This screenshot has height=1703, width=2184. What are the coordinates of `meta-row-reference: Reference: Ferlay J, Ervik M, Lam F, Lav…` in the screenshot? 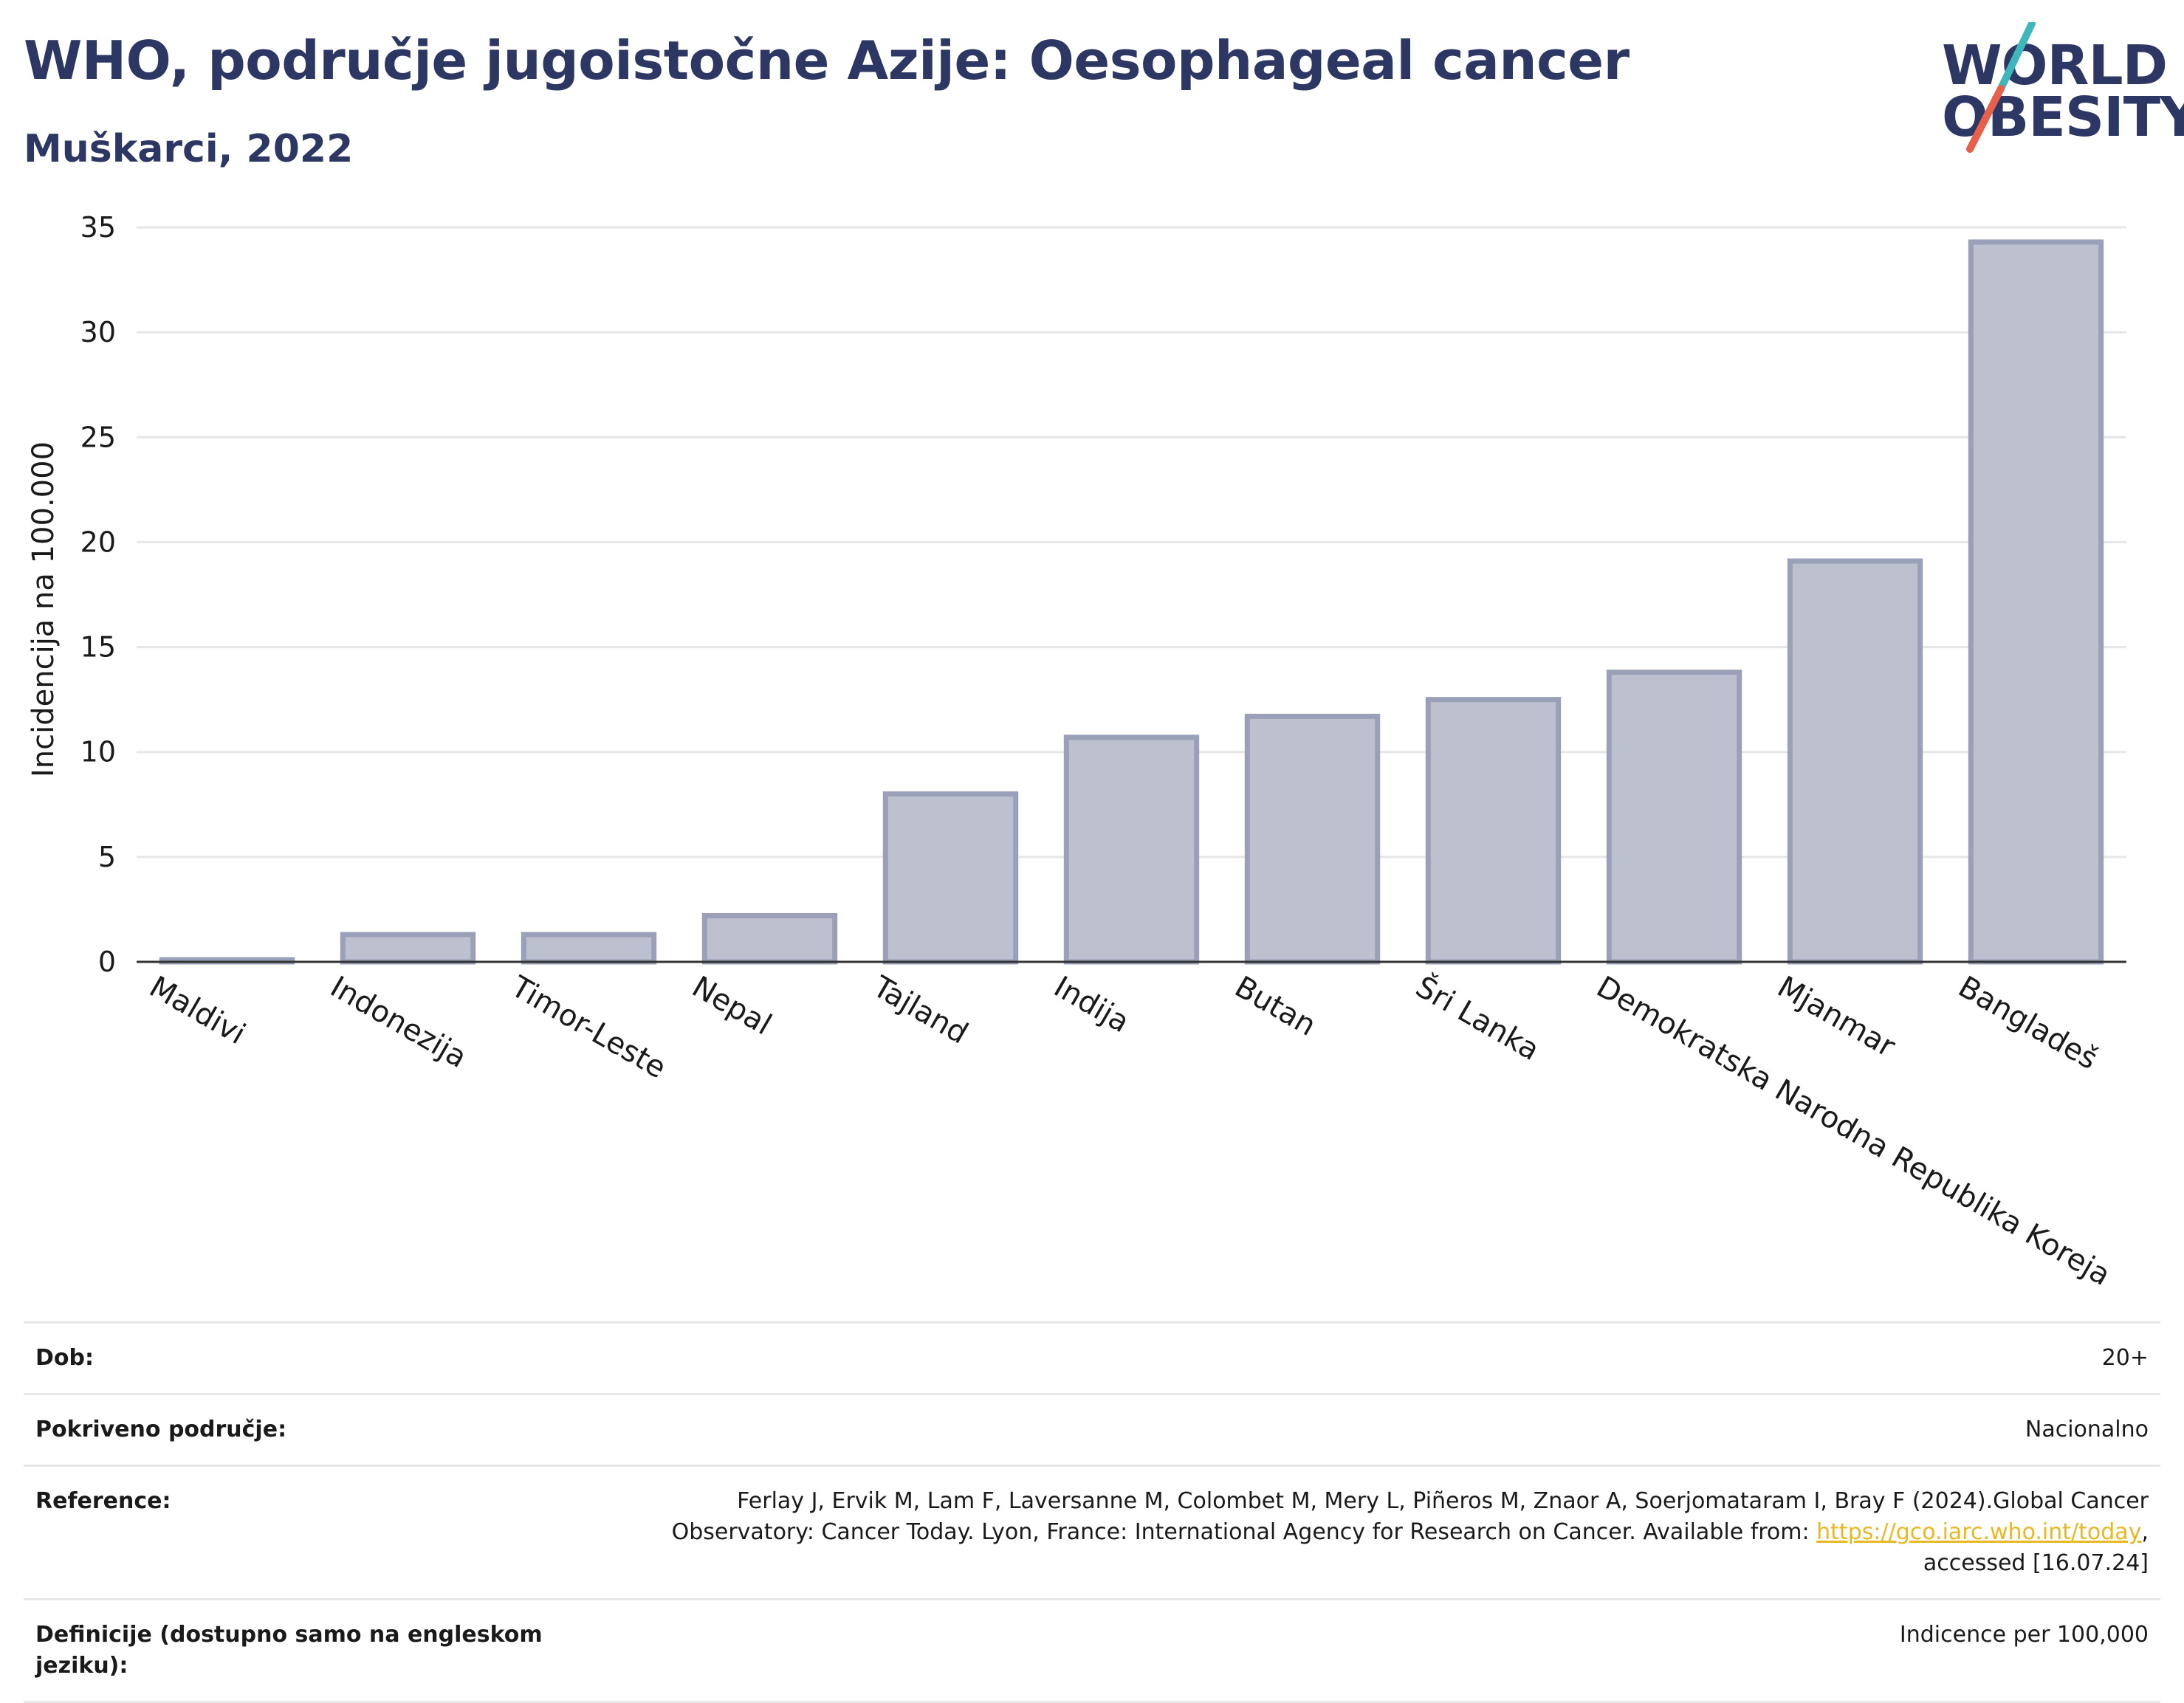 It's located at (1092, 1531).